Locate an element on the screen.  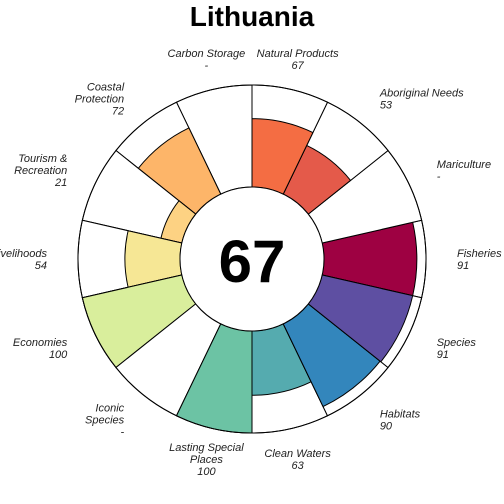
label-name-coastal-protection: Coastal is located at coordinates (106, 88).